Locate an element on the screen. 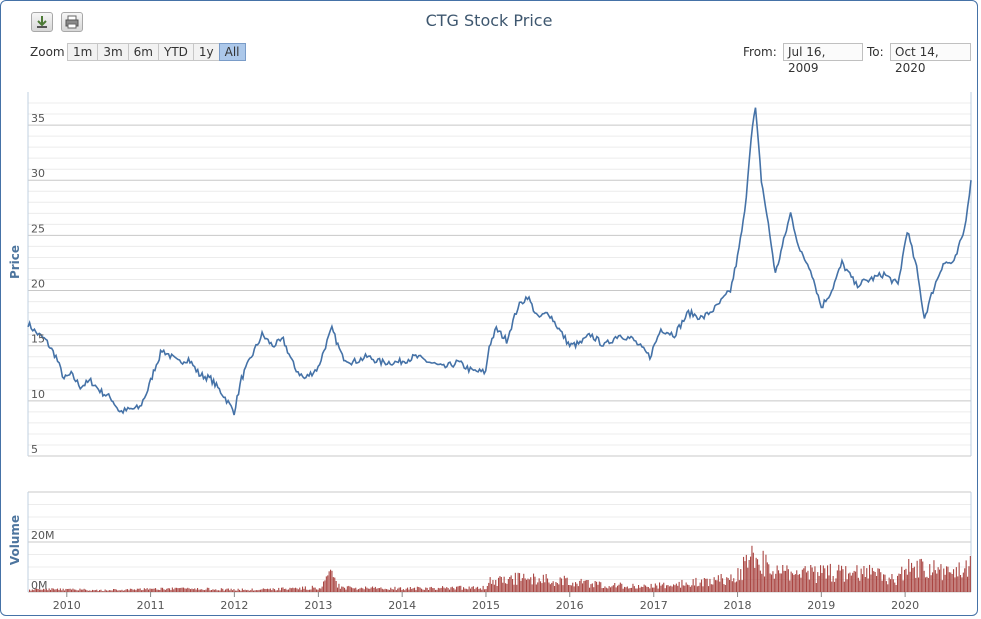 The height and width of the screenshot is (619, 981). zoom-all-button: All is located at coordinates (232, 52).